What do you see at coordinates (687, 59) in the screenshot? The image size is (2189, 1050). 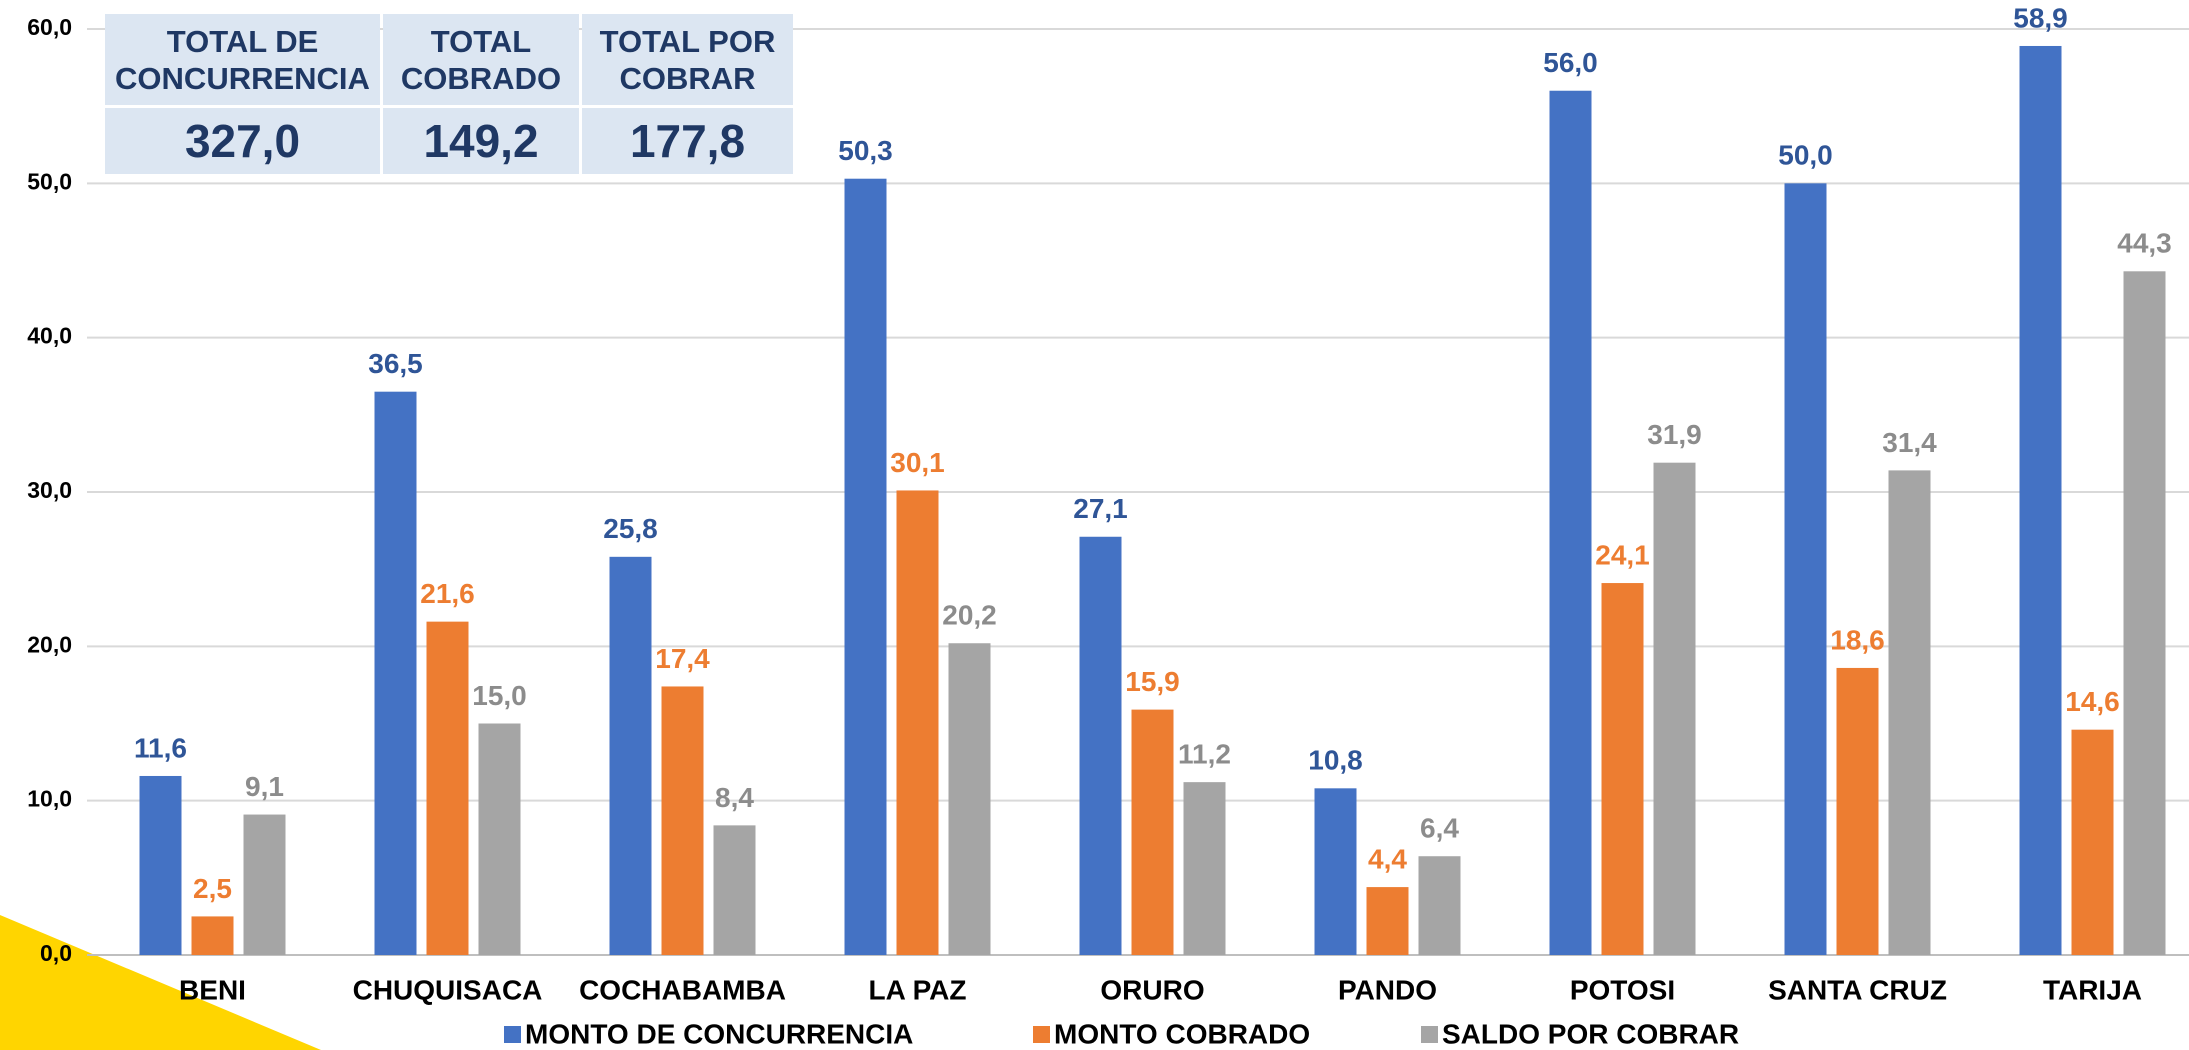 I see `summary-header: TOTAL POR COBRAR` at bounding box center [687, 59].